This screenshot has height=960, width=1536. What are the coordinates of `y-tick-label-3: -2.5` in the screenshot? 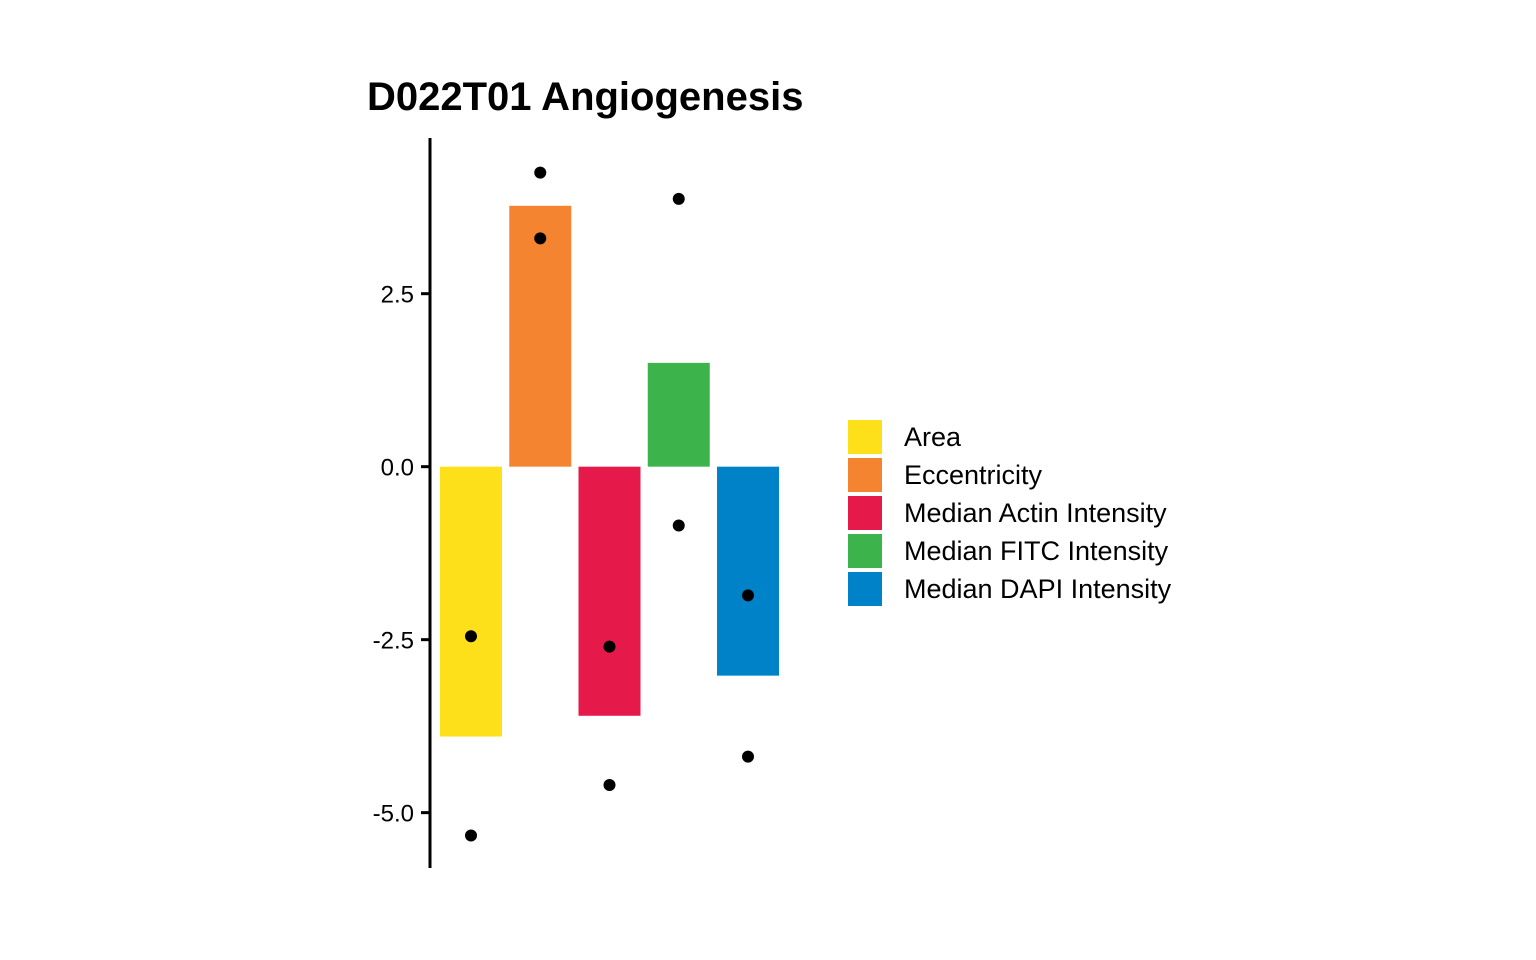 It's located at (393, 641).